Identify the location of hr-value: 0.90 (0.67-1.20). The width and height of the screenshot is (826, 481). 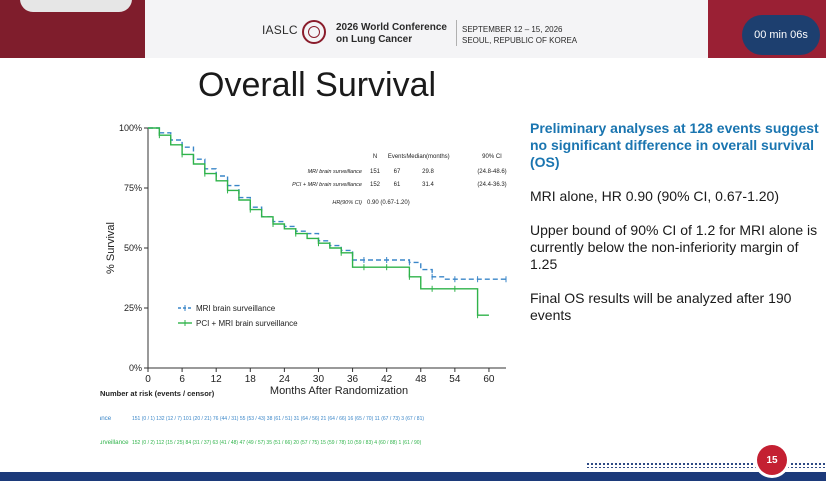
(388, 203).